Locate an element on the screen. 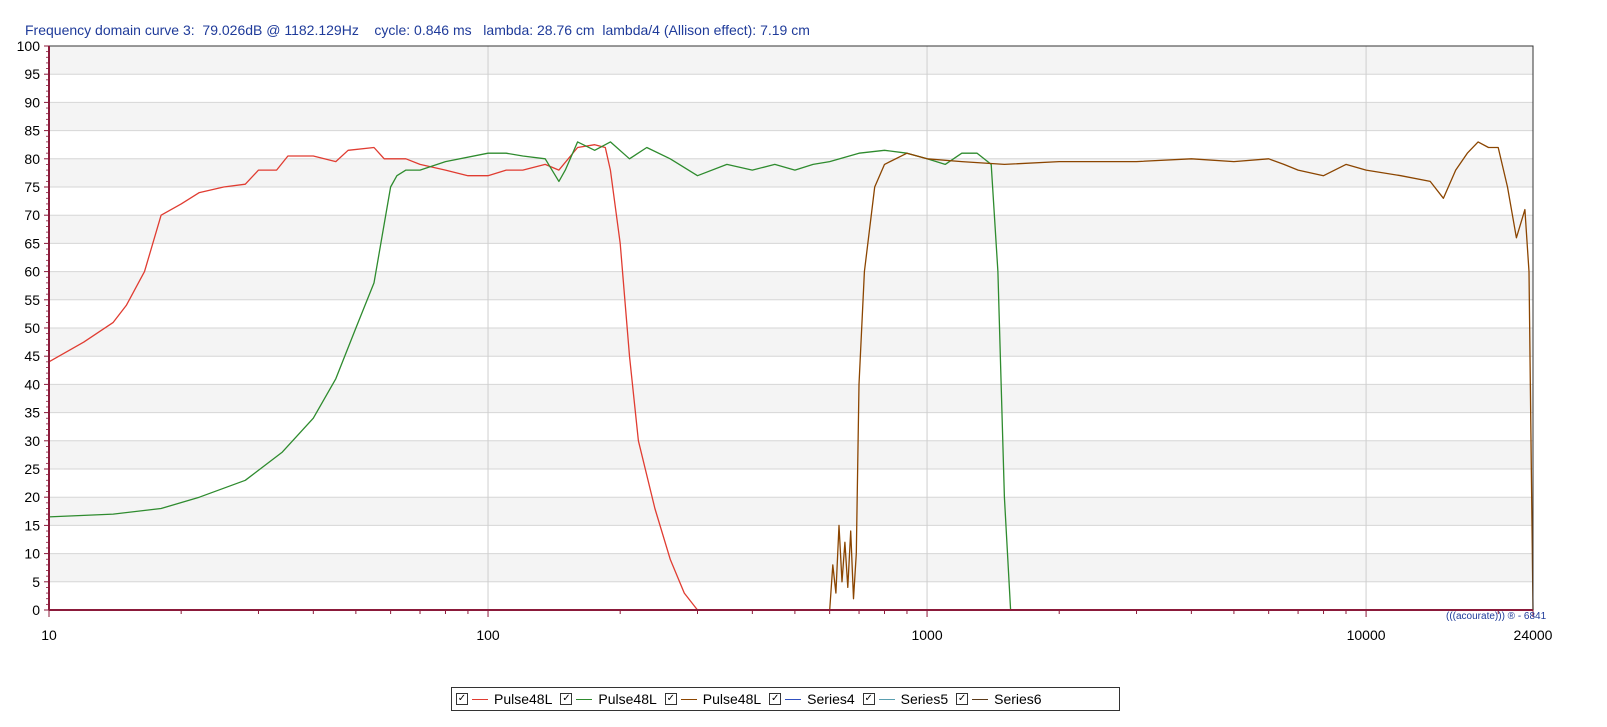 The width and height of the screenshot is (1607, 727). y-tick-label: 95 is located at coordinates (32, 74).